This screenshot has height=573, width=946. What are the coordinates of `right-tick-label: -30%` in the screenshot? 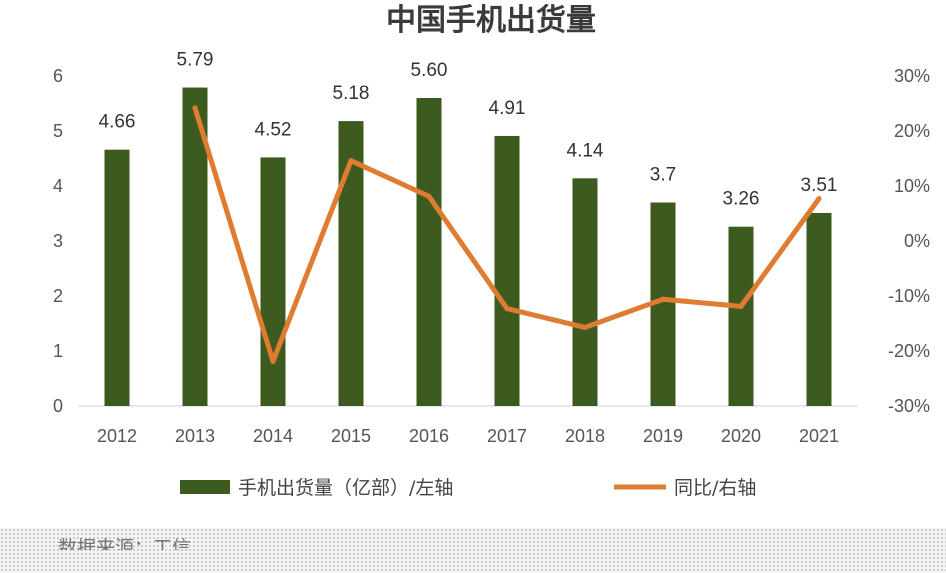 It's located at (909, 406).